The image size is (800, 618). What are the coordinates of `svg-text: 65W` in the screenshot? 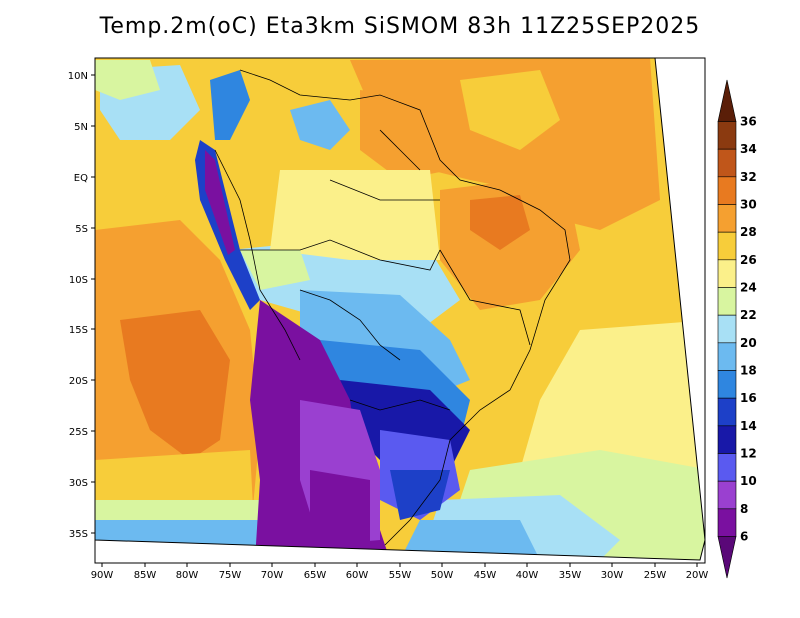 It's located at (315, 575).